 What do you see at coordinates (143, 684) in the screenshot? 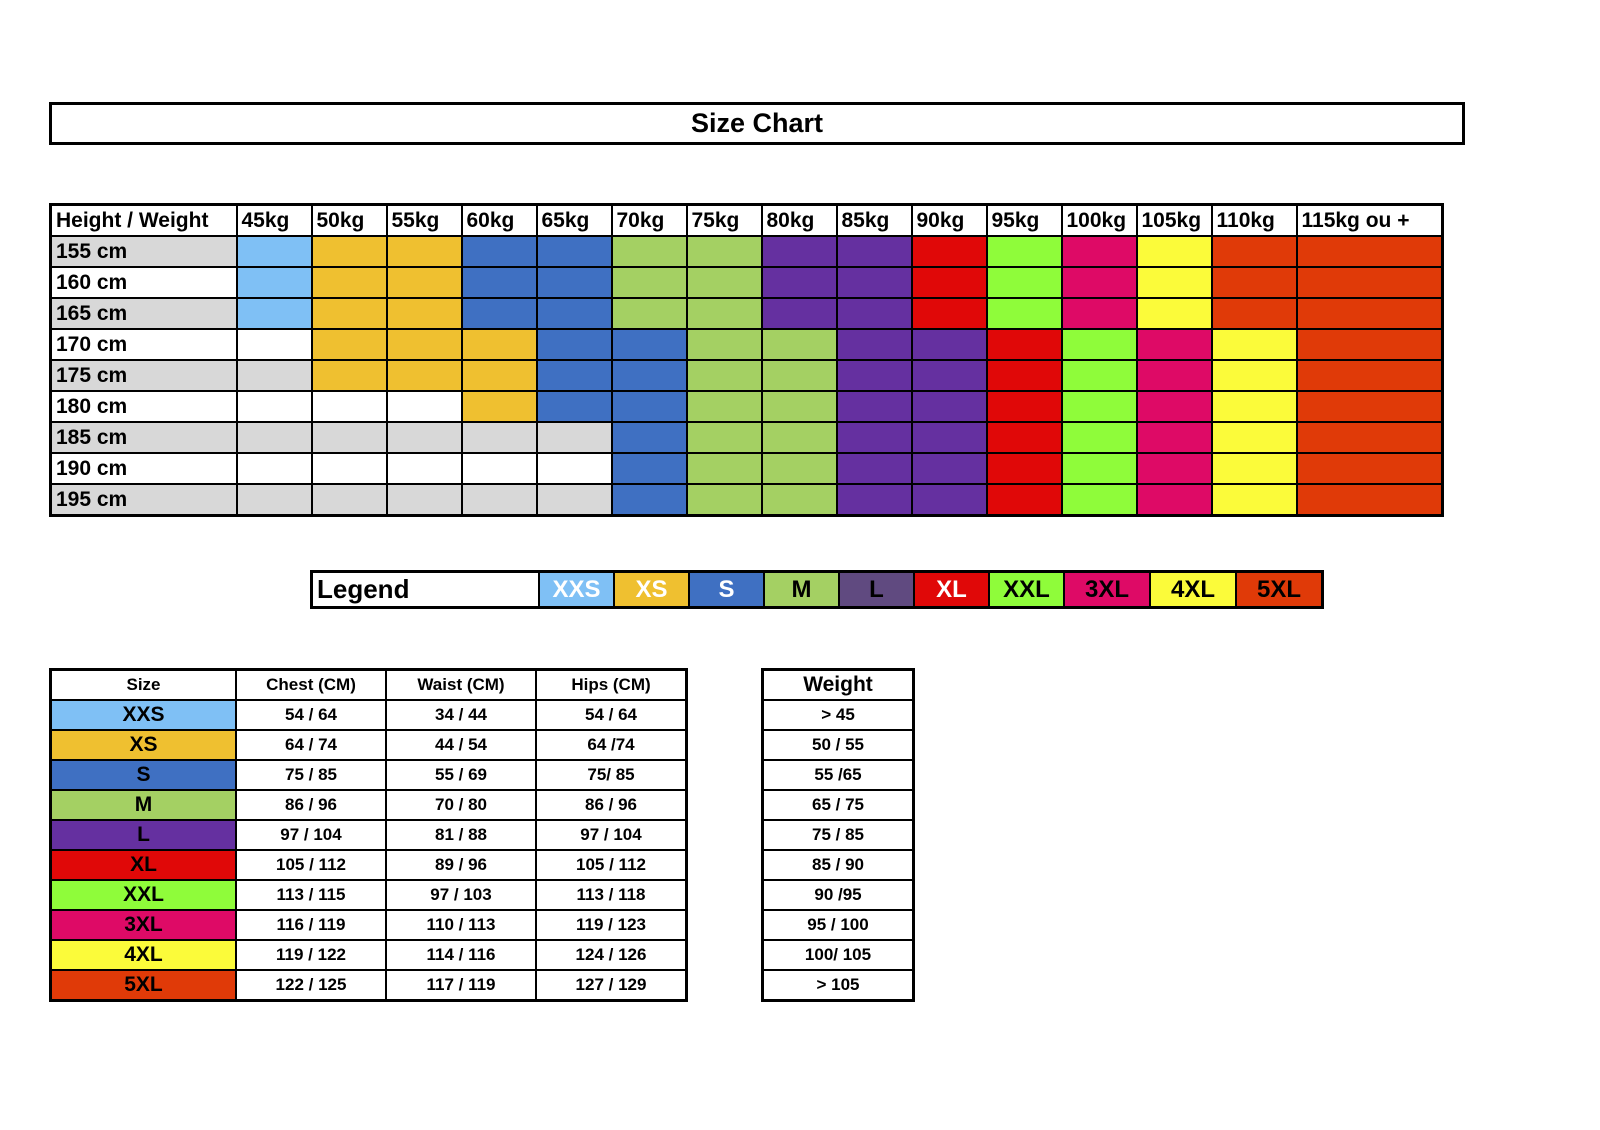
I see `measurements-column-header: Size` at bounding box center [143, 684].